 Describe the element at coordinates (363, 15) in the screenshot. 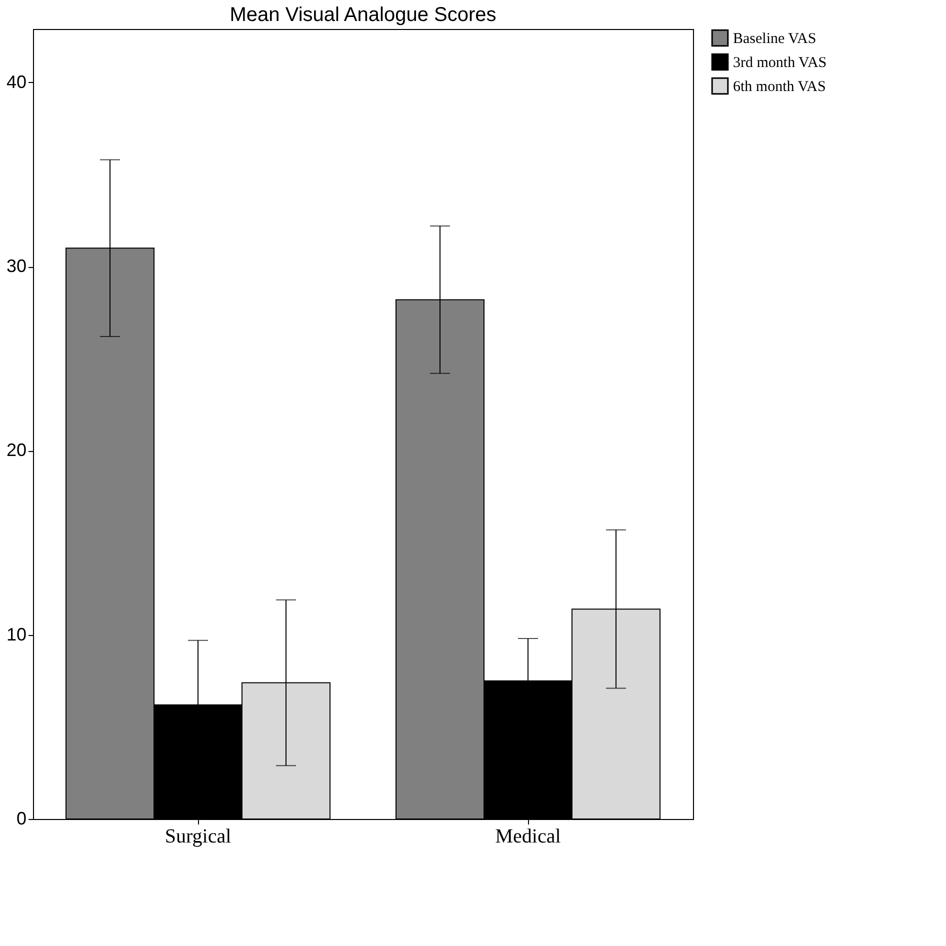

I see `chart-title: Mean Visual Analogue Scores` at that location.